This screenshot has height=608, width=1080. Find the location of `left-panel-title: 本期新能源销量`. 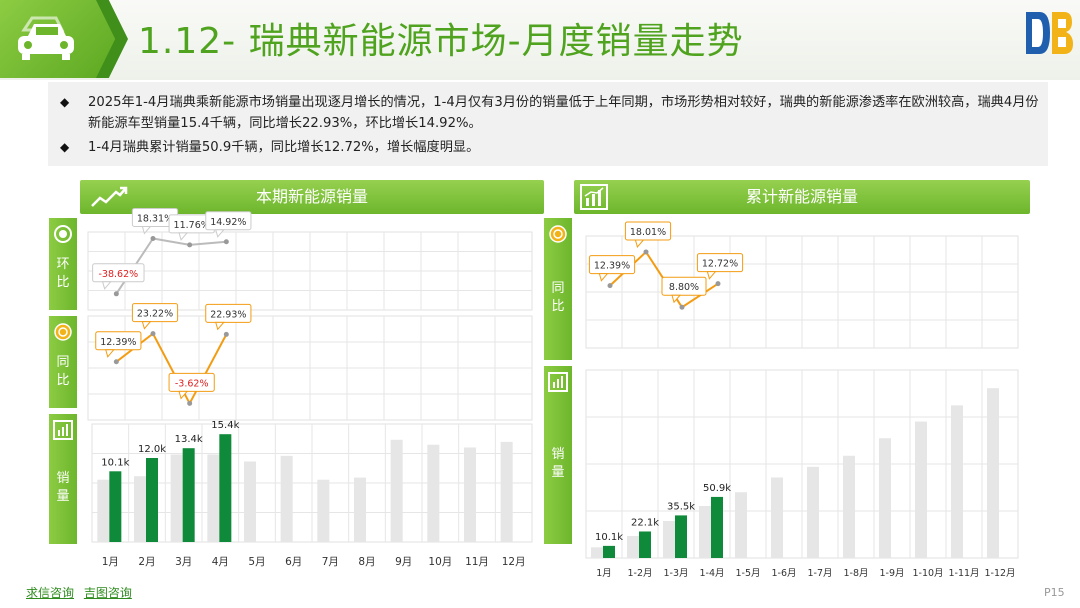

left-panel-title: 本期新能源销量 is located at coordinates (311, 196).